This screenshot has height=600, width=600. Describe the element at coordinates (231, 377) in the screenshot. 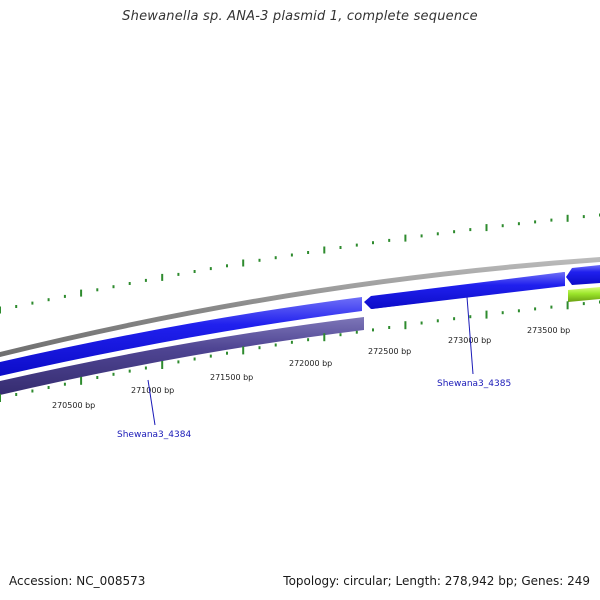

I see `tick-label: 271500 bp` at that location.